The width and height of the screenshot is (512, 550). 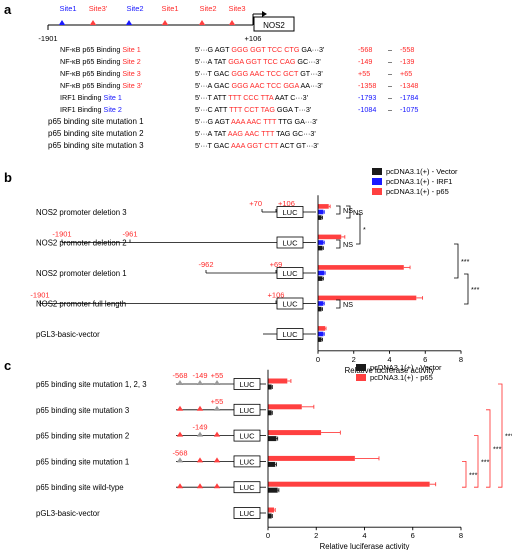 I want to click on coord-end: +65, so click(x=406, y=73).